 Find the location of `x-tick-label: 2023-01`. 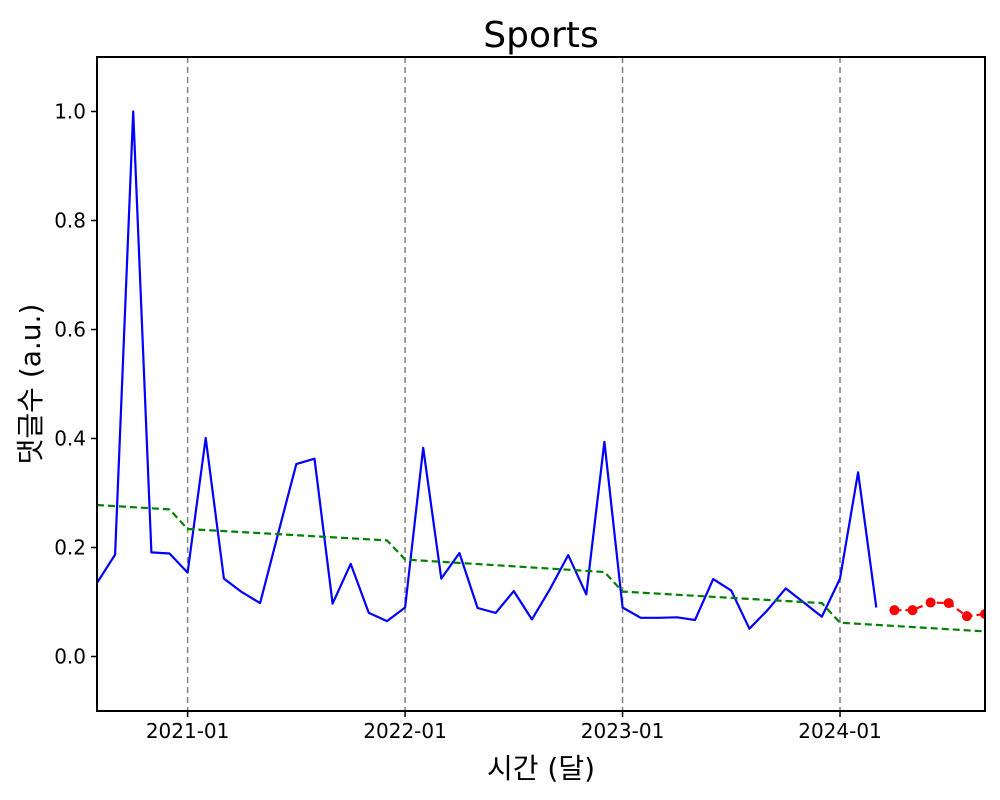

x-tick-label: 2023-01 is located at coordinates (623, 731).